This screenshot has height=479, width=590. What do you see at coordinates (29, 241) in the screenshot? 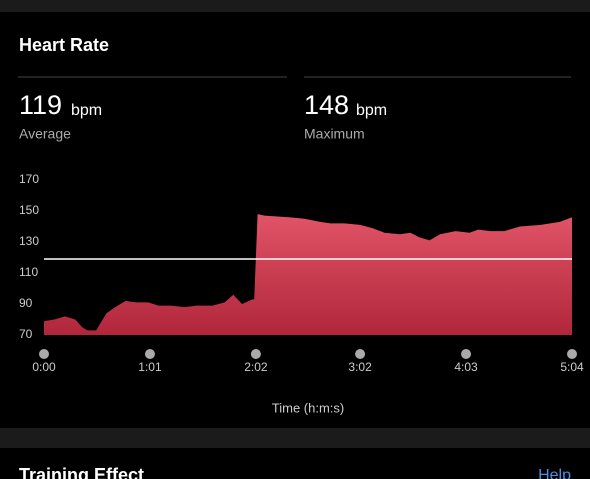
I see `y-tick-label: 130` at bounding box center [29, 241].